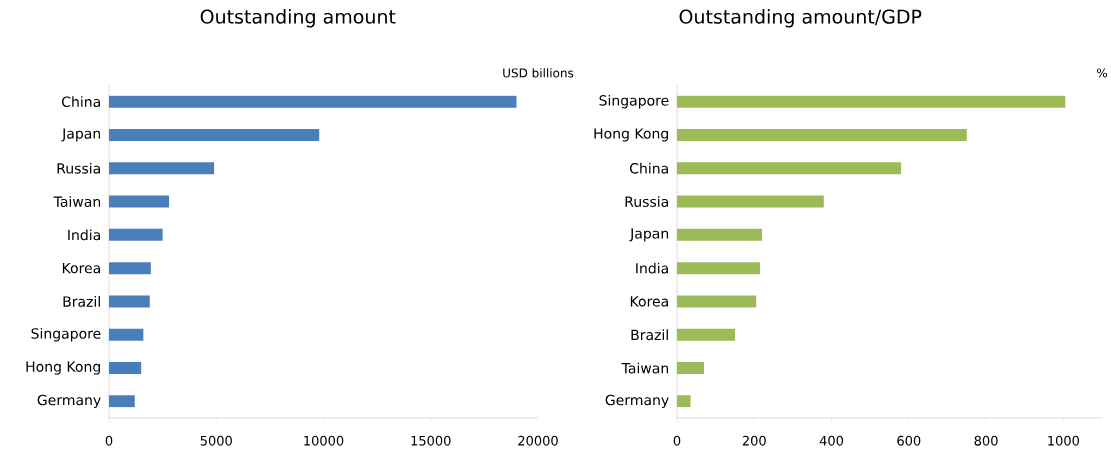 The image size is (1111, 463). What do you see at coordinates (831, 440) in the screenshot?
I see `x-tick-label: 400` at bounding box center [831, 440].